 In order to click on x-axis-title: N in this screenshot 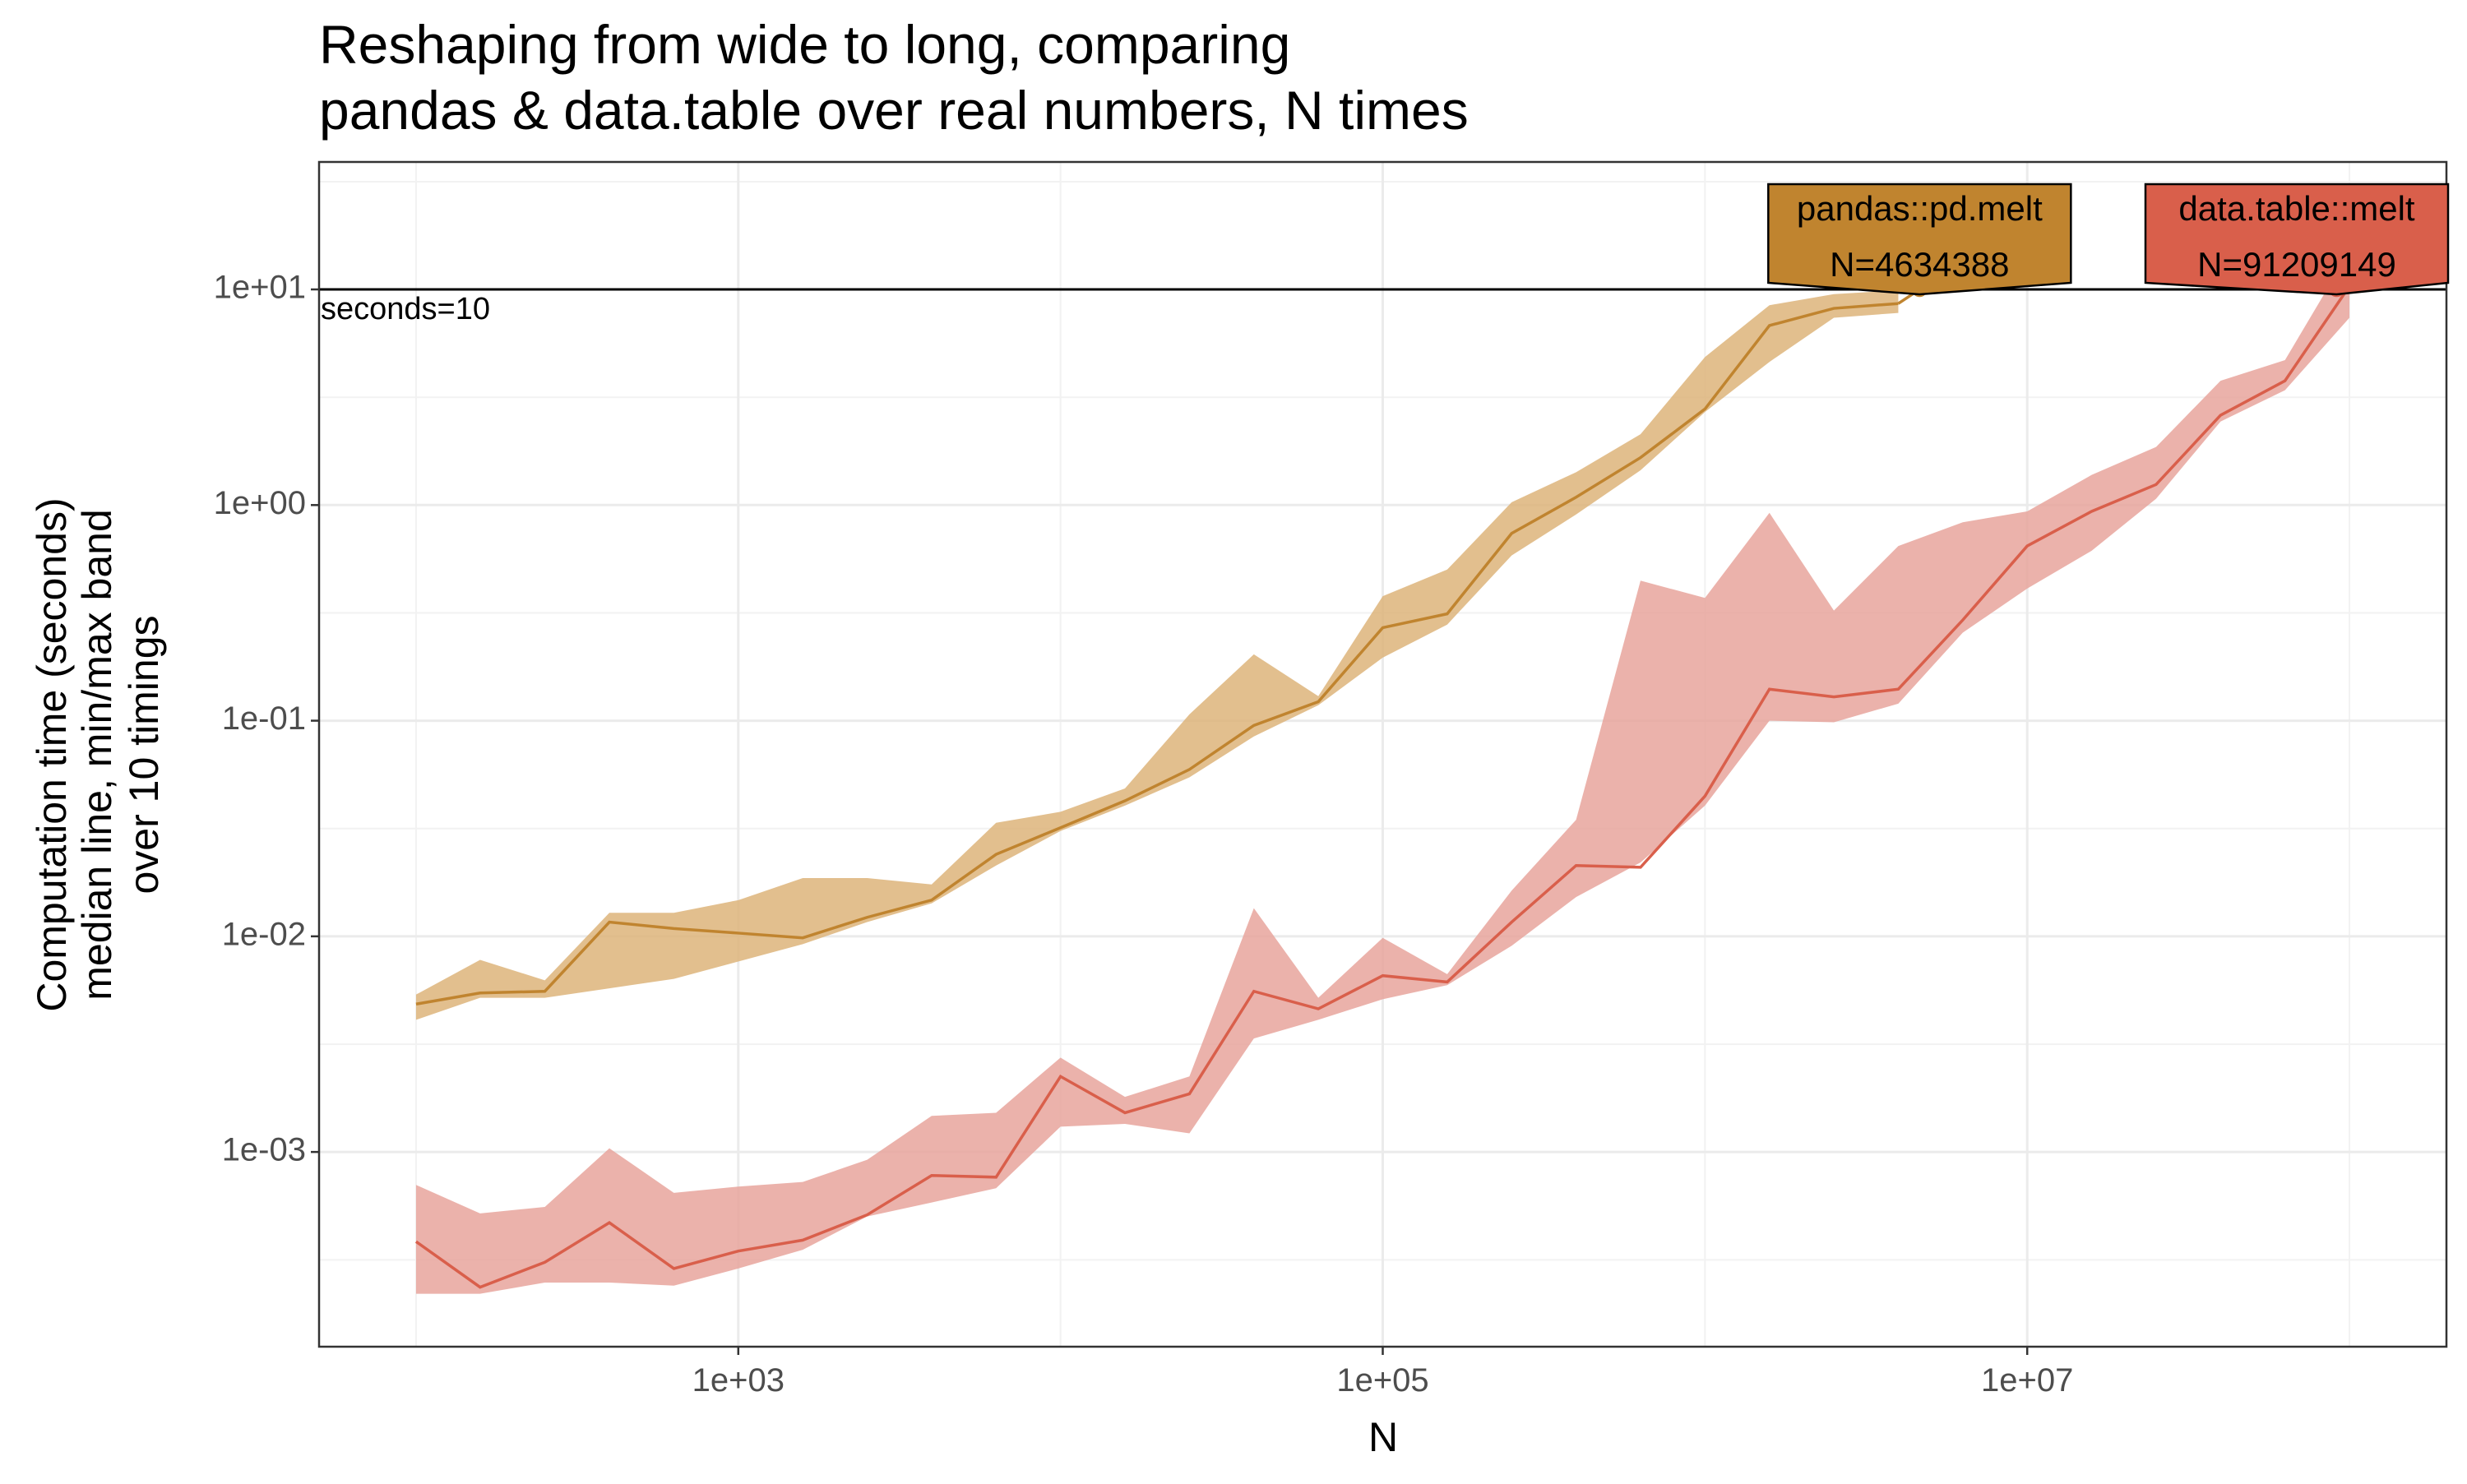, I will do `click(1383, 1437)`.